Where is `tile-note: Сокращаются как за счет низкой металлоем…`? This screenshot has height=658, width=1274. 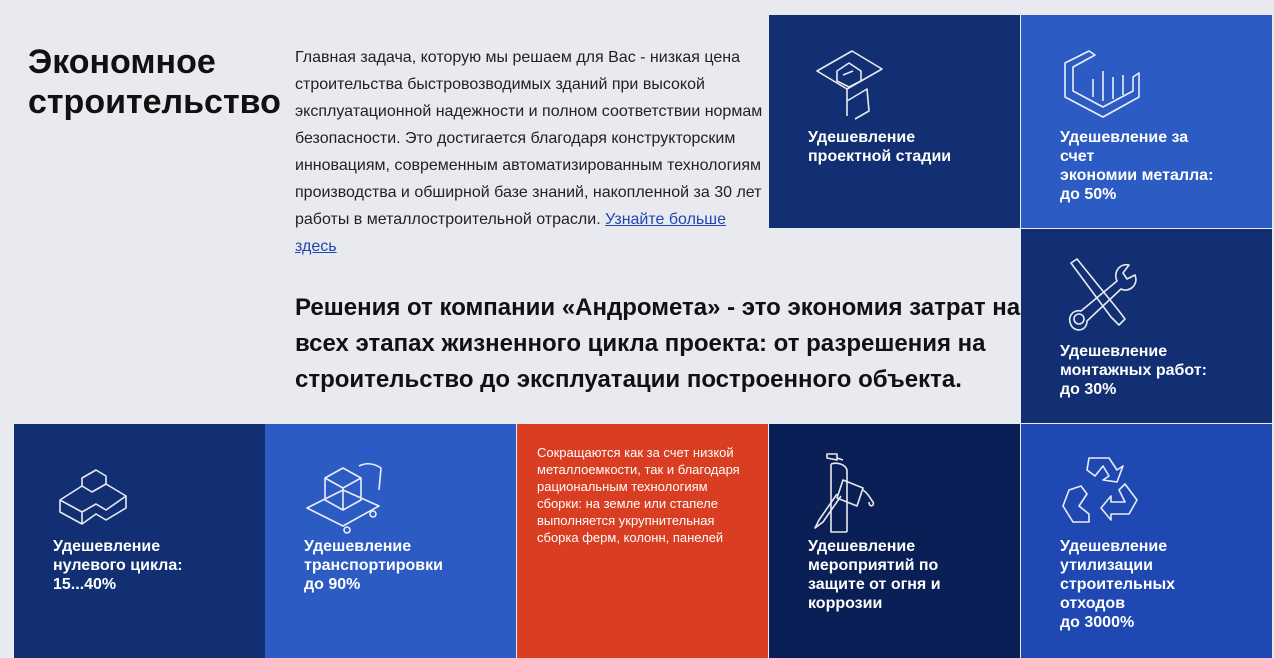 tile-note: Сокращаются как за счет низкой металлоем… is located at coordinates (638, 495).